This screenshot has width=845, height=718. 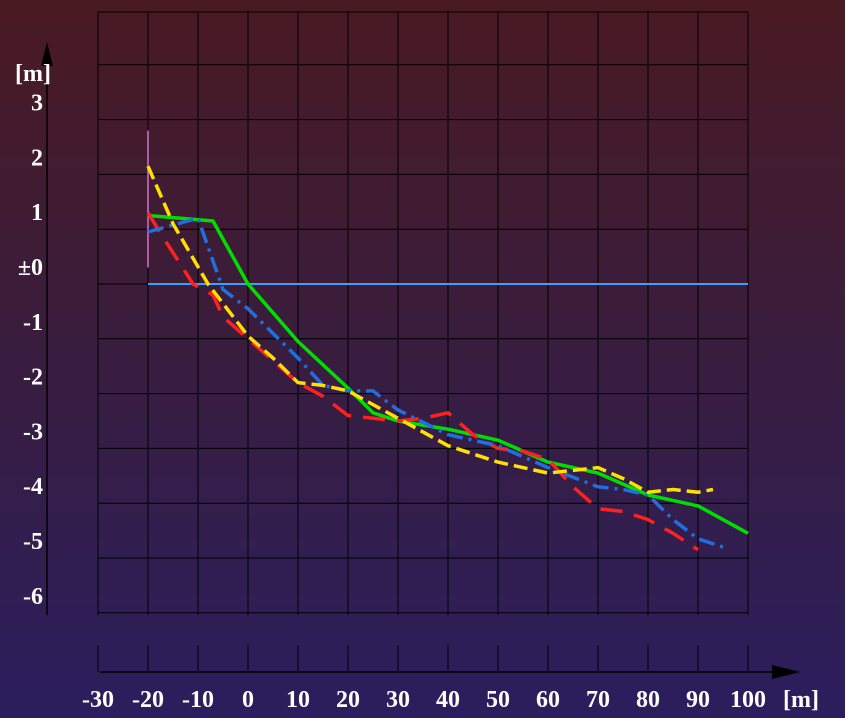 I want to click on x-tick-label: 100, so click(x=748, y=700).